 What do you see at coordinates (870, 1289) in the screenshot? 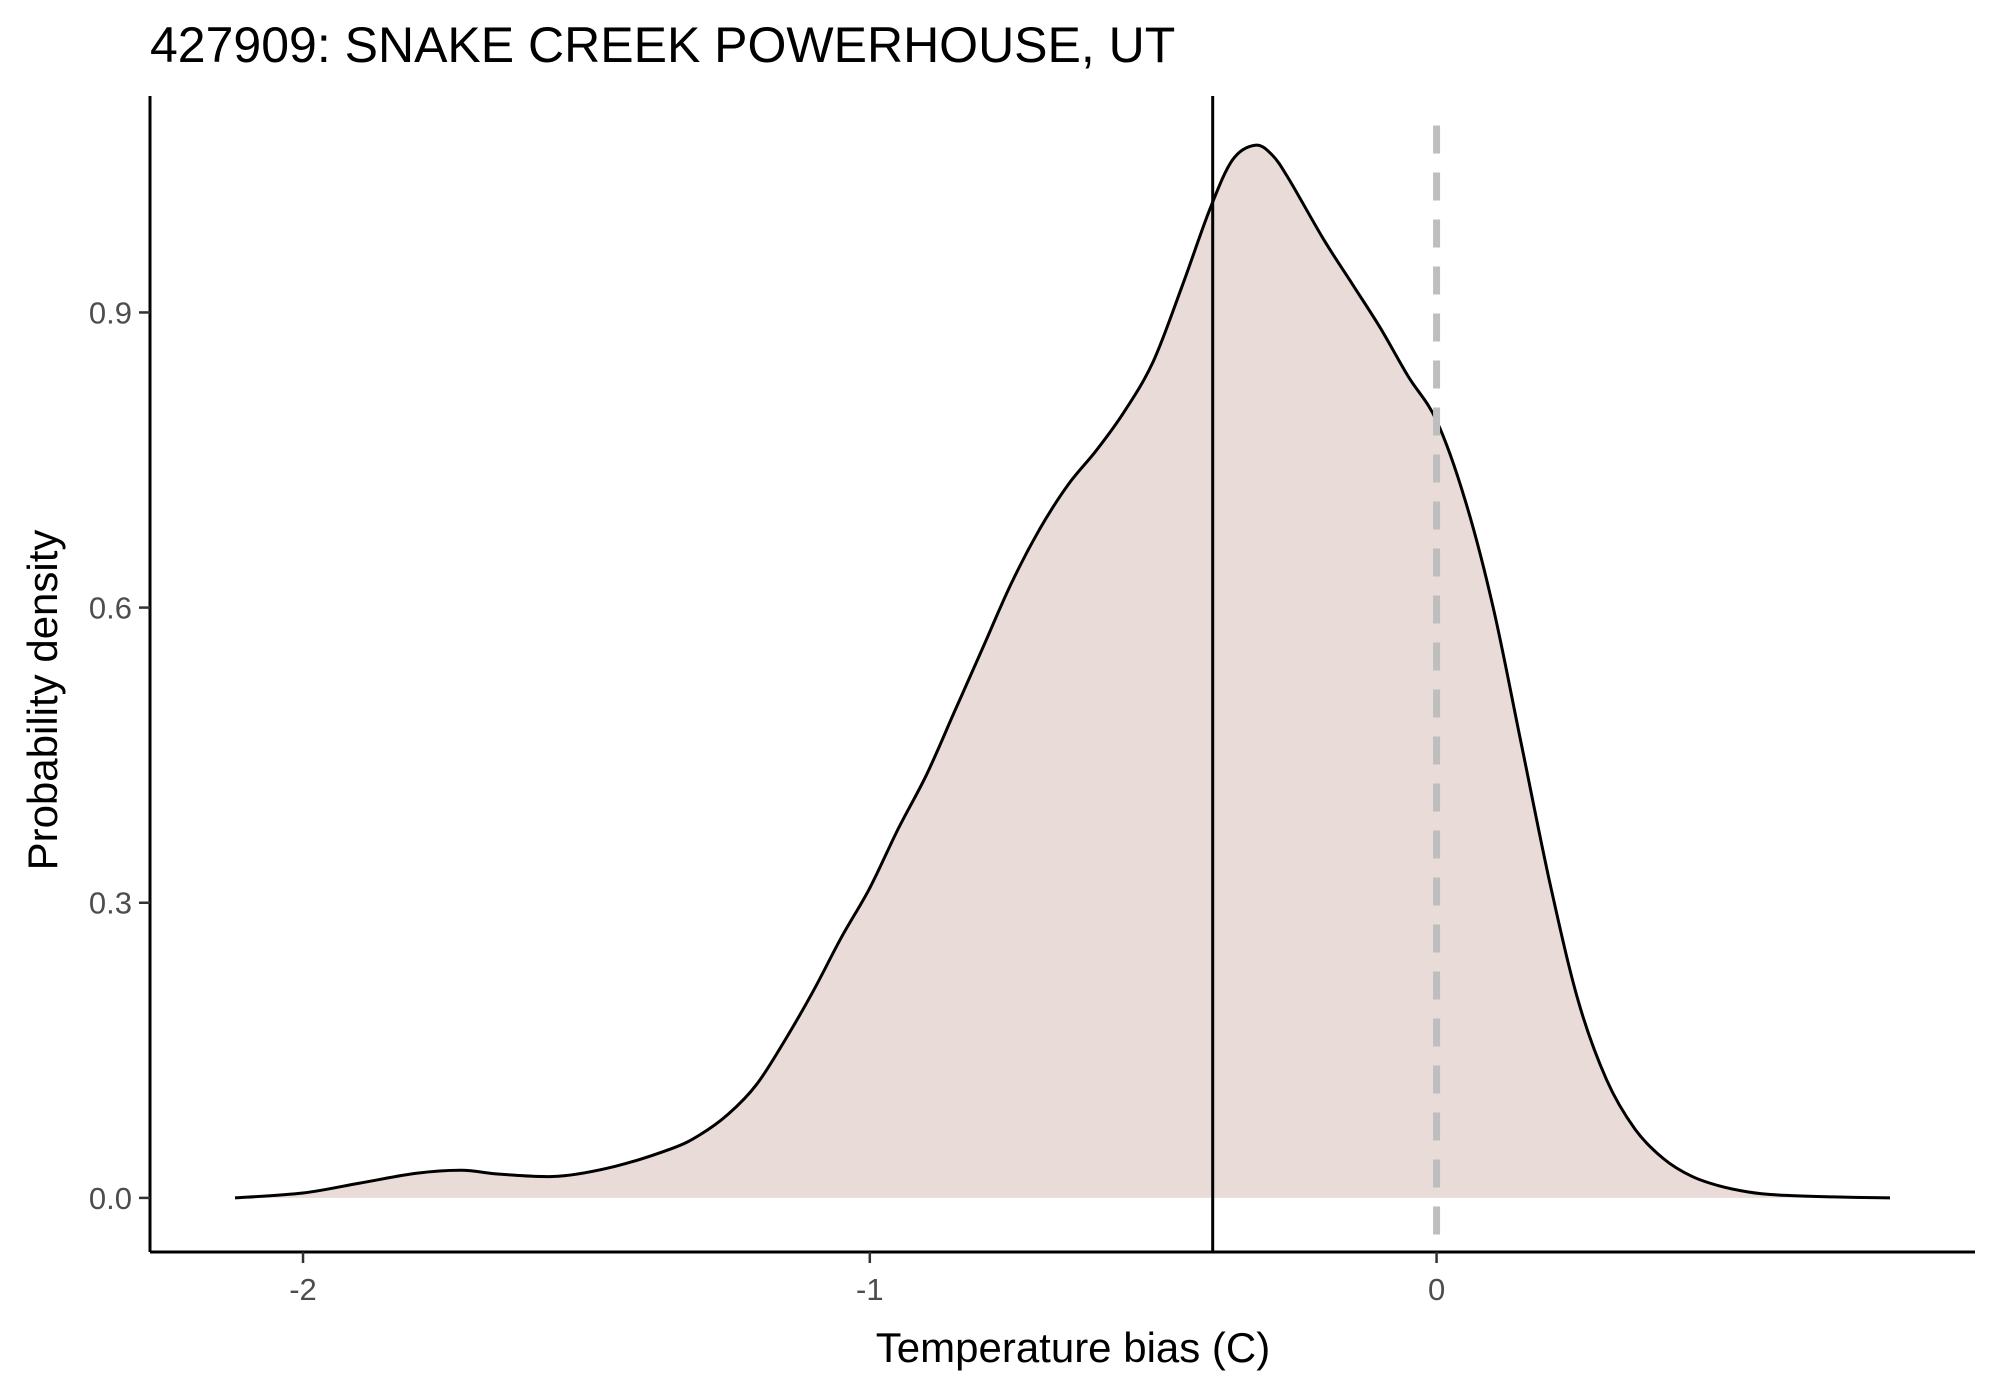
I see `x-tick-label: -1` at bounding box center [870, 1289].